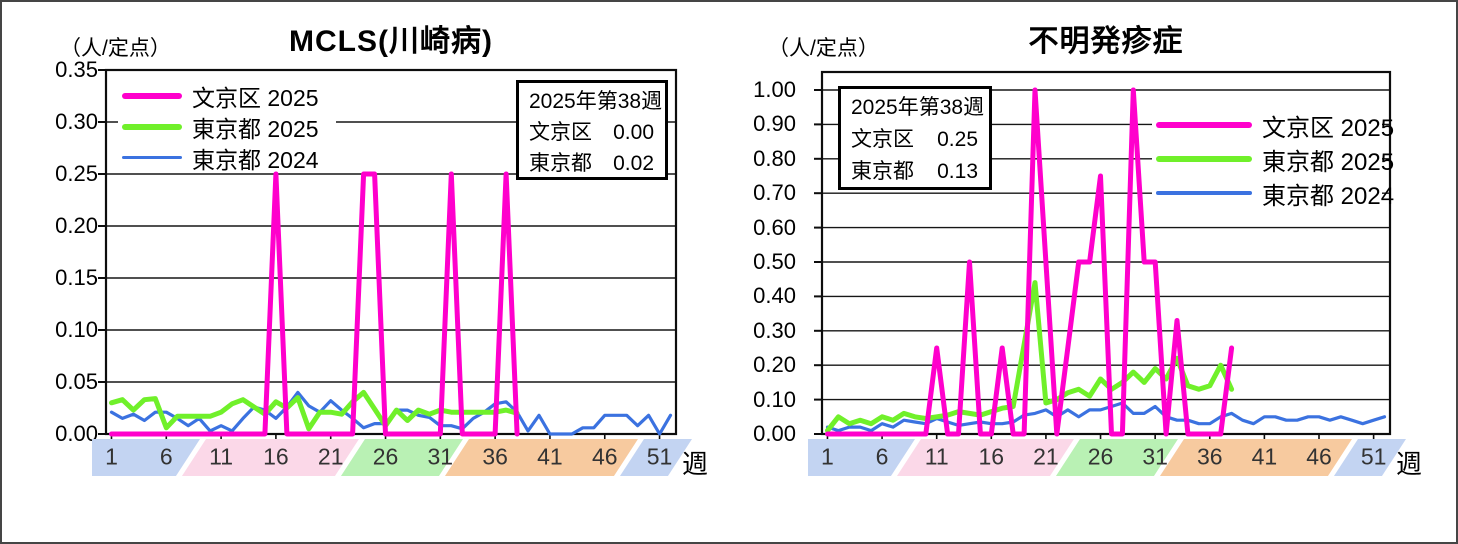  I want to click on info-box-value: 0.13, so click(957, 171).